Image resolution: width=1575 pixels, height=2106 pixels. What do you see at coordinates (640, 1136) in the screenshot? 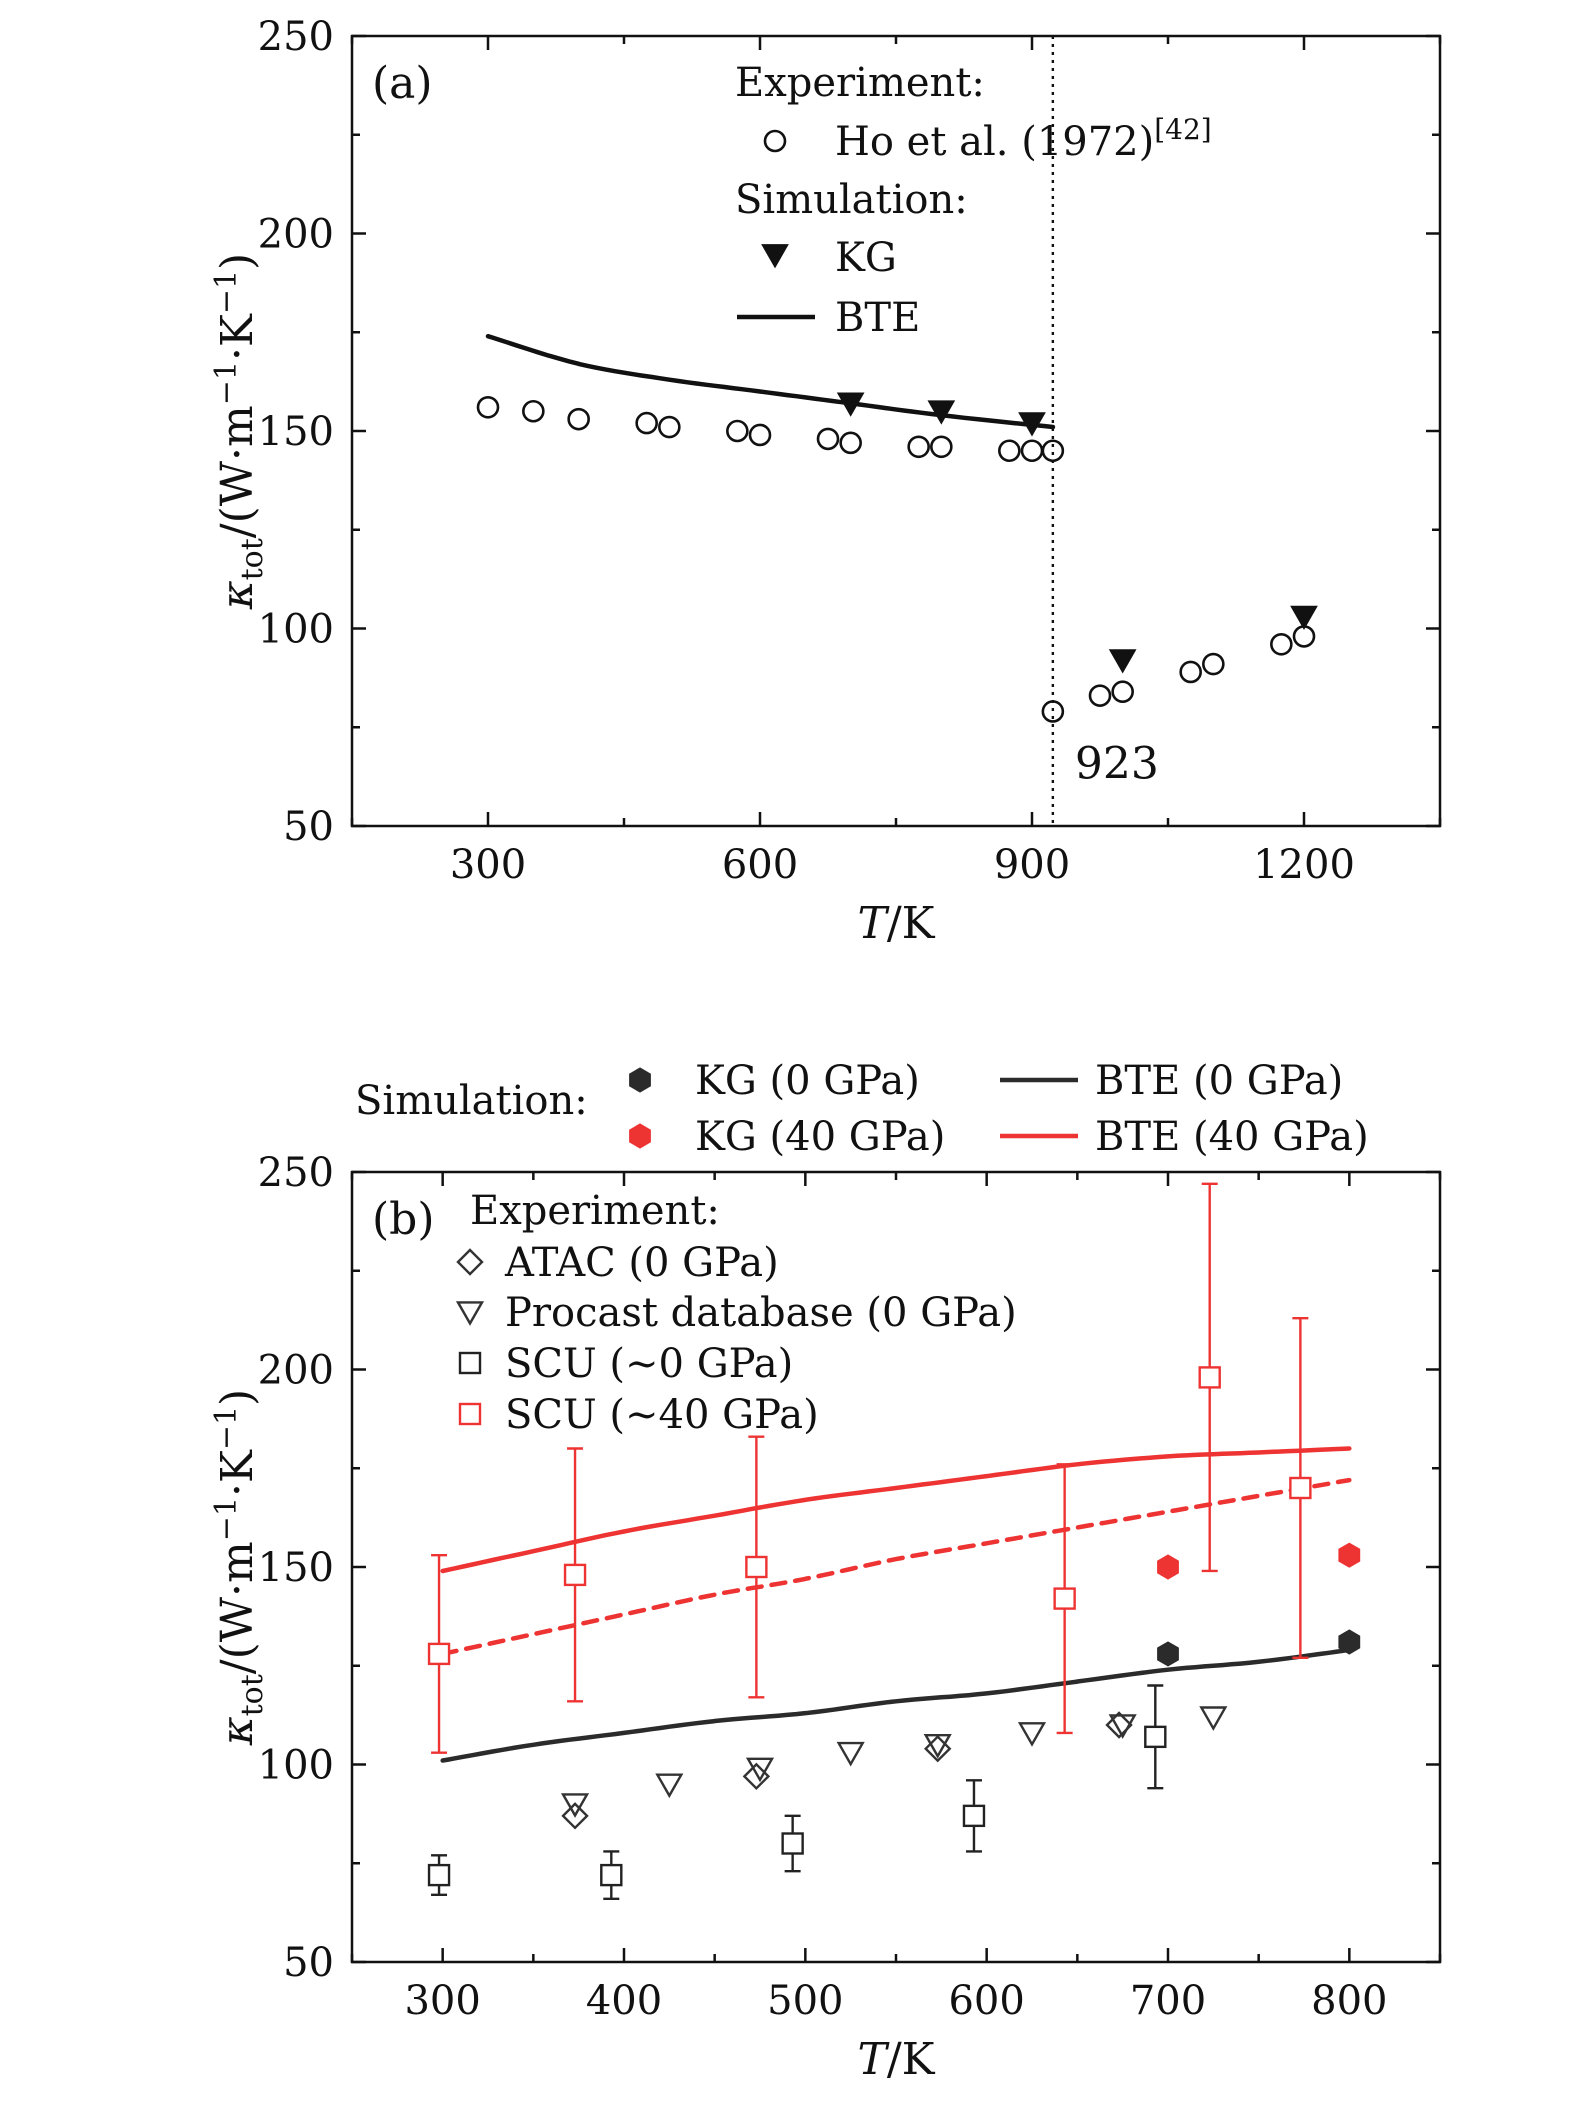
I see `panel-b-legend-kg40-marker` at bounding box center [640, 1136].